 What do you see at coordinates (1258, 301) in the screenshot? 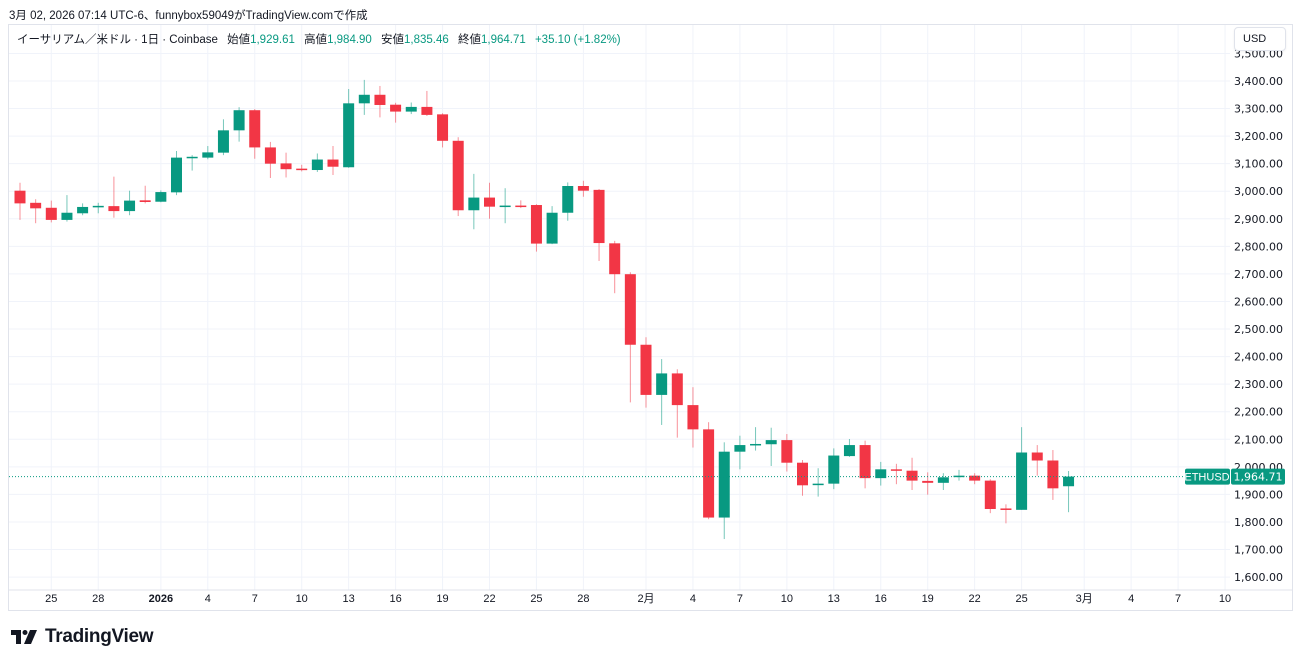
I see `price-tick-label: 2,600.00` at bounding box center [1258, 301].